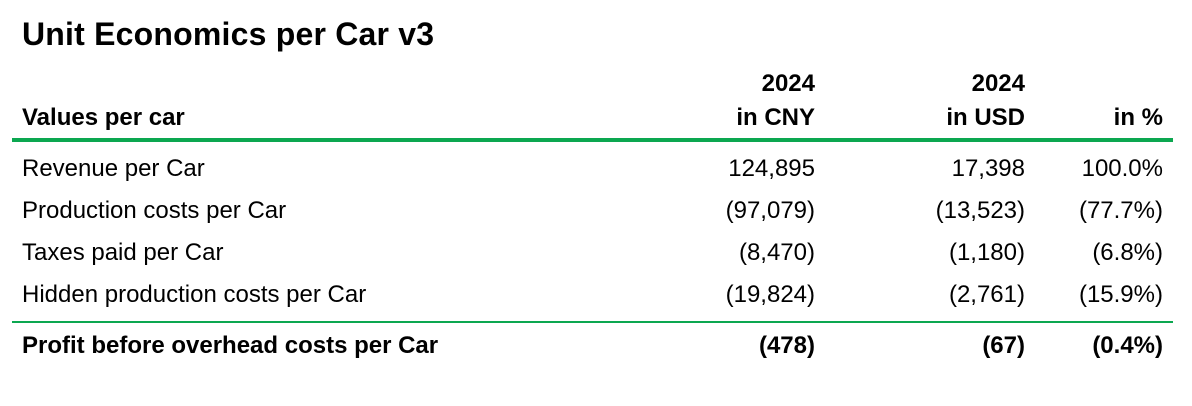 The image size is (1192, 406). Describe the element at coordinates (592, 169) in the screenshot. I see `table-row: Revenue per Car 124,895 17,398 100.0%` at that location.